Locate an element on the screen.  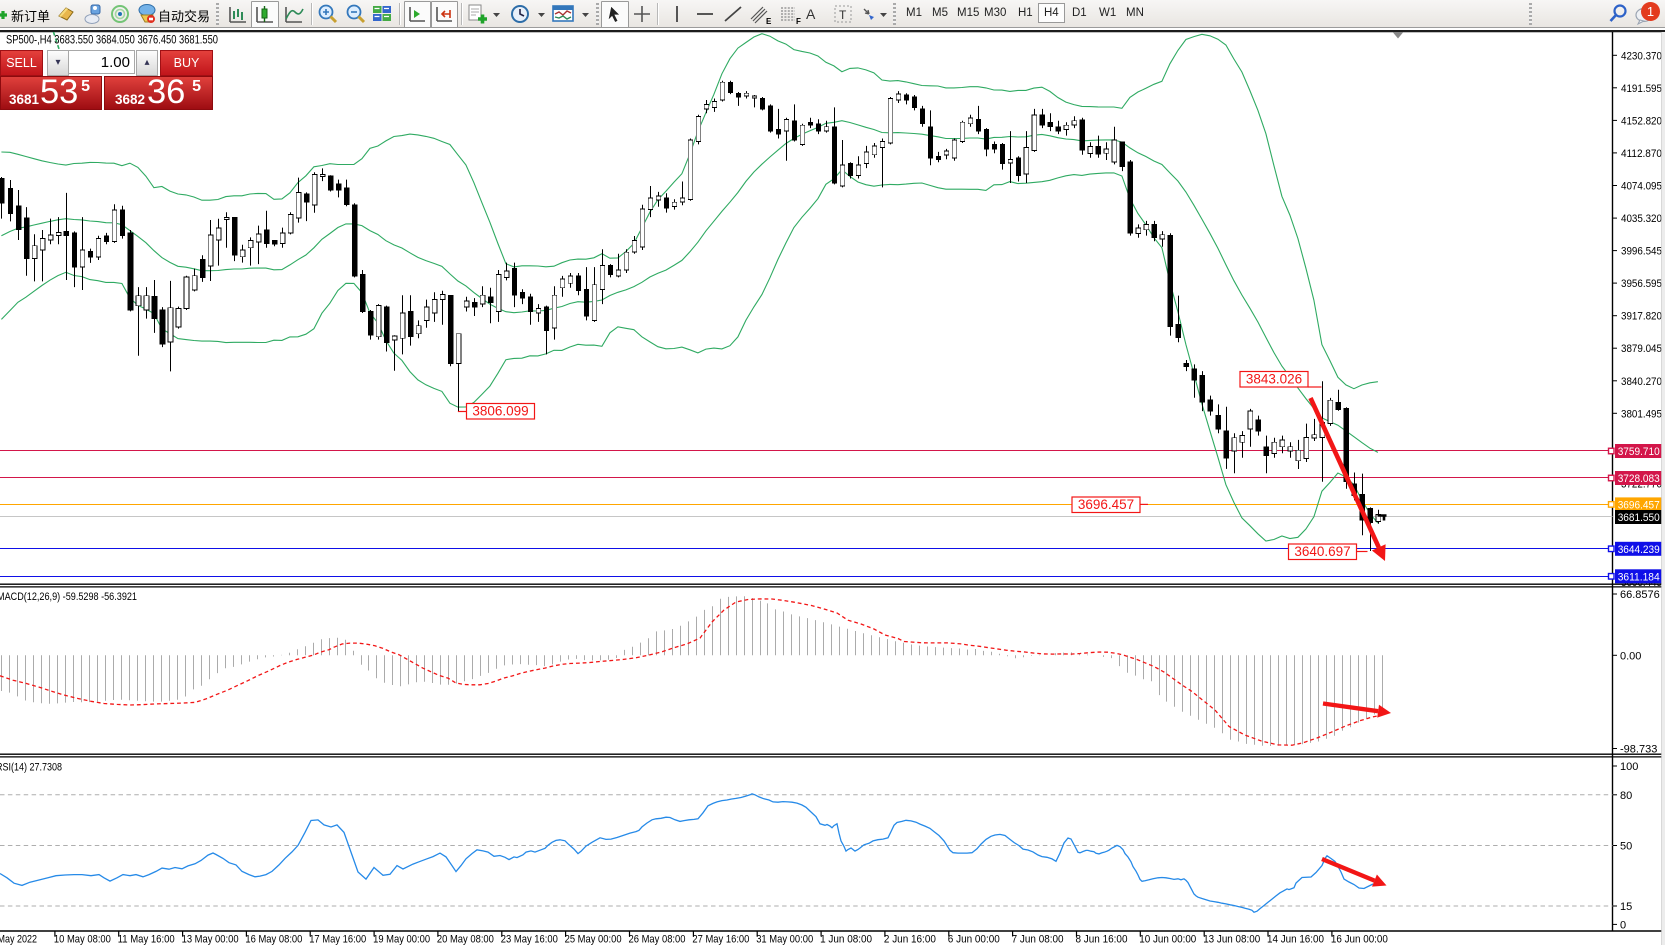
svg-text: 3879.045 is located at coordinates (1641, 349).